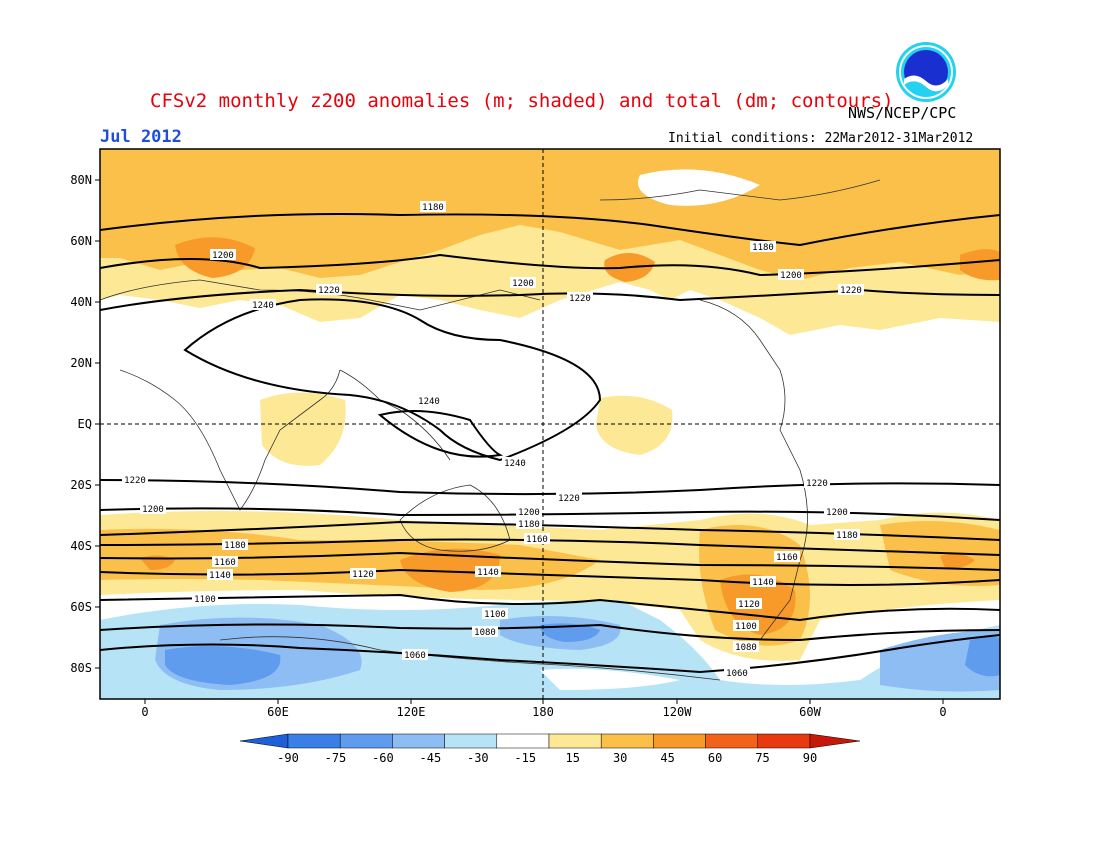  Describe the element at coordinates (81, 241) in the screenshot. I see `lat-label: 60N` at that location.